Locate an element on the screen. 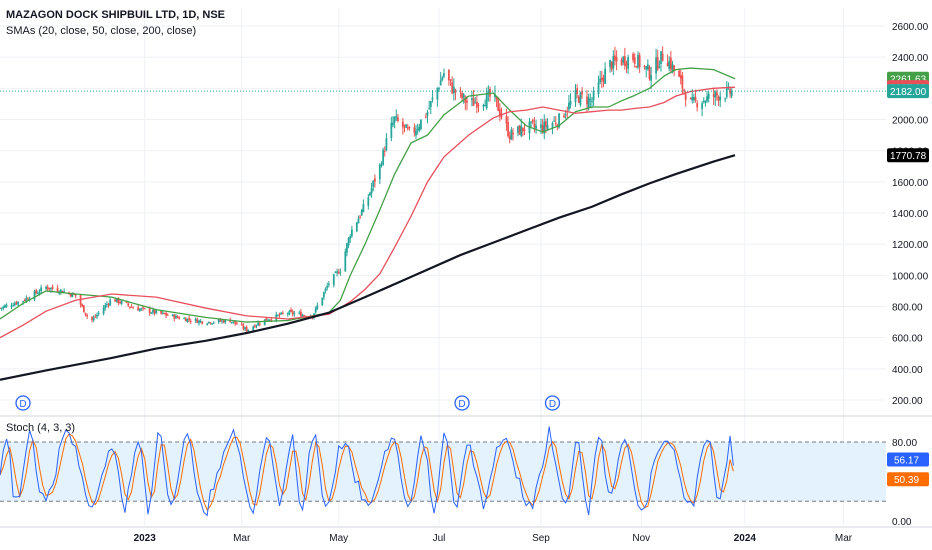  price-axis-tick-label: 200.00 is located at coordinates (907, 401).